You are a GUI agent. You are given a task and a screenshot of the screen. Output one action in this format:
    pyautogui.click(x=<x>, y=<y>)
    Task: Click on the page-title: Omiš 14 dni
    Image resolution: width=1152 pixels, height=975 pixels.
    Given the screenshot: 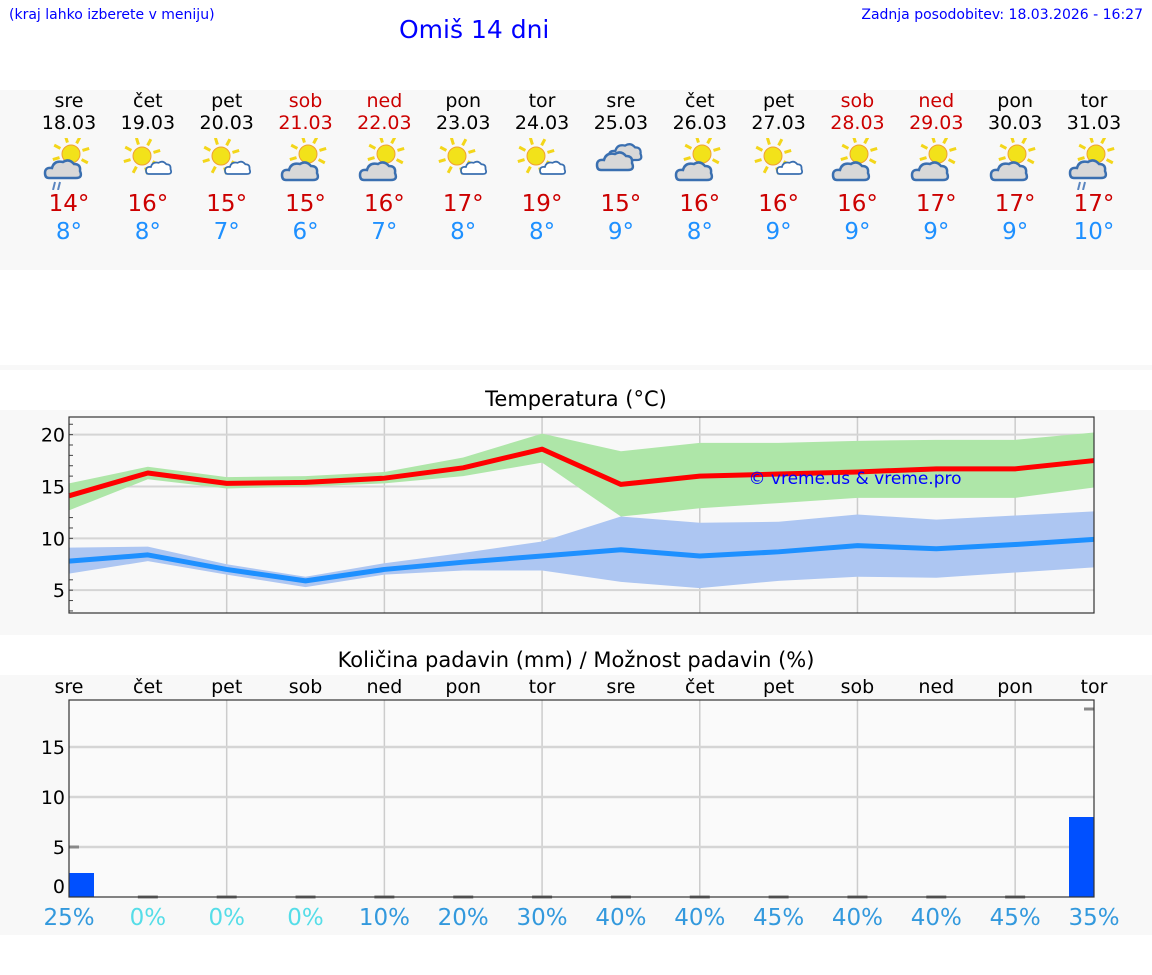 What is the action you would take?
    pyautogui.click(x=474, y=29)
    